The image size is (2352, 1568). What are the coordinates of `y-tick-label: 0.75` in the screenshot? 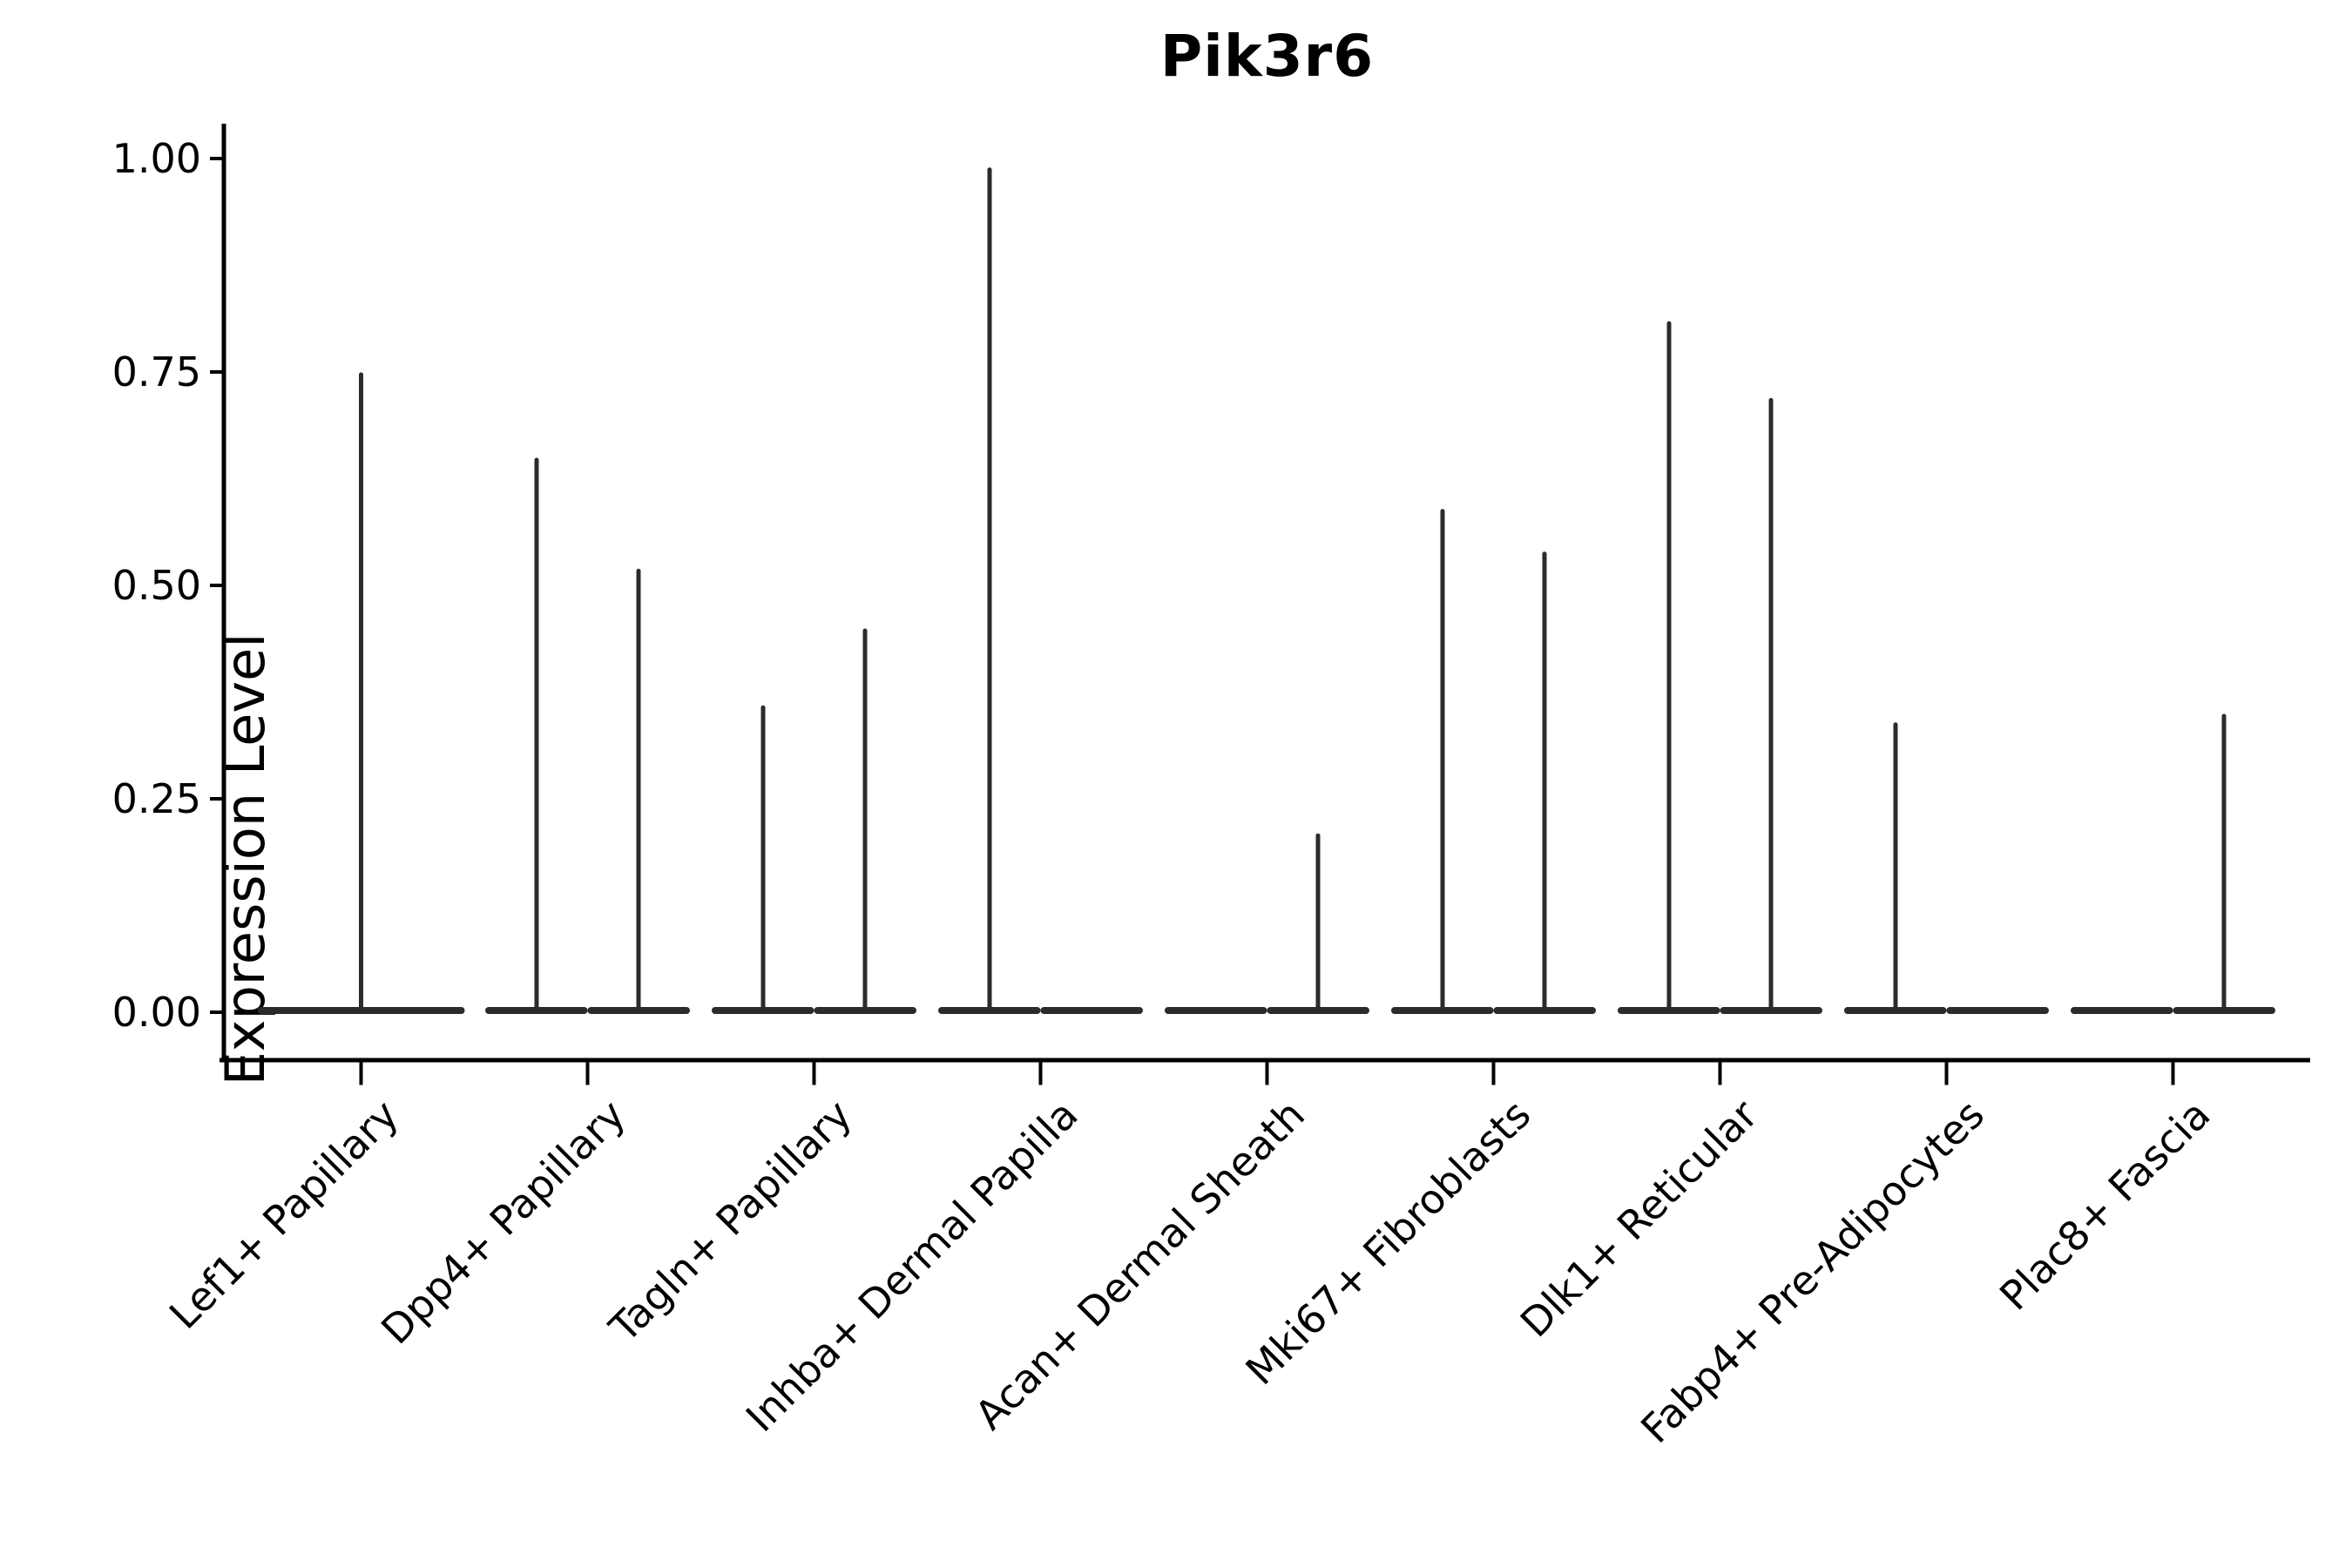 It's located at (156, 371).